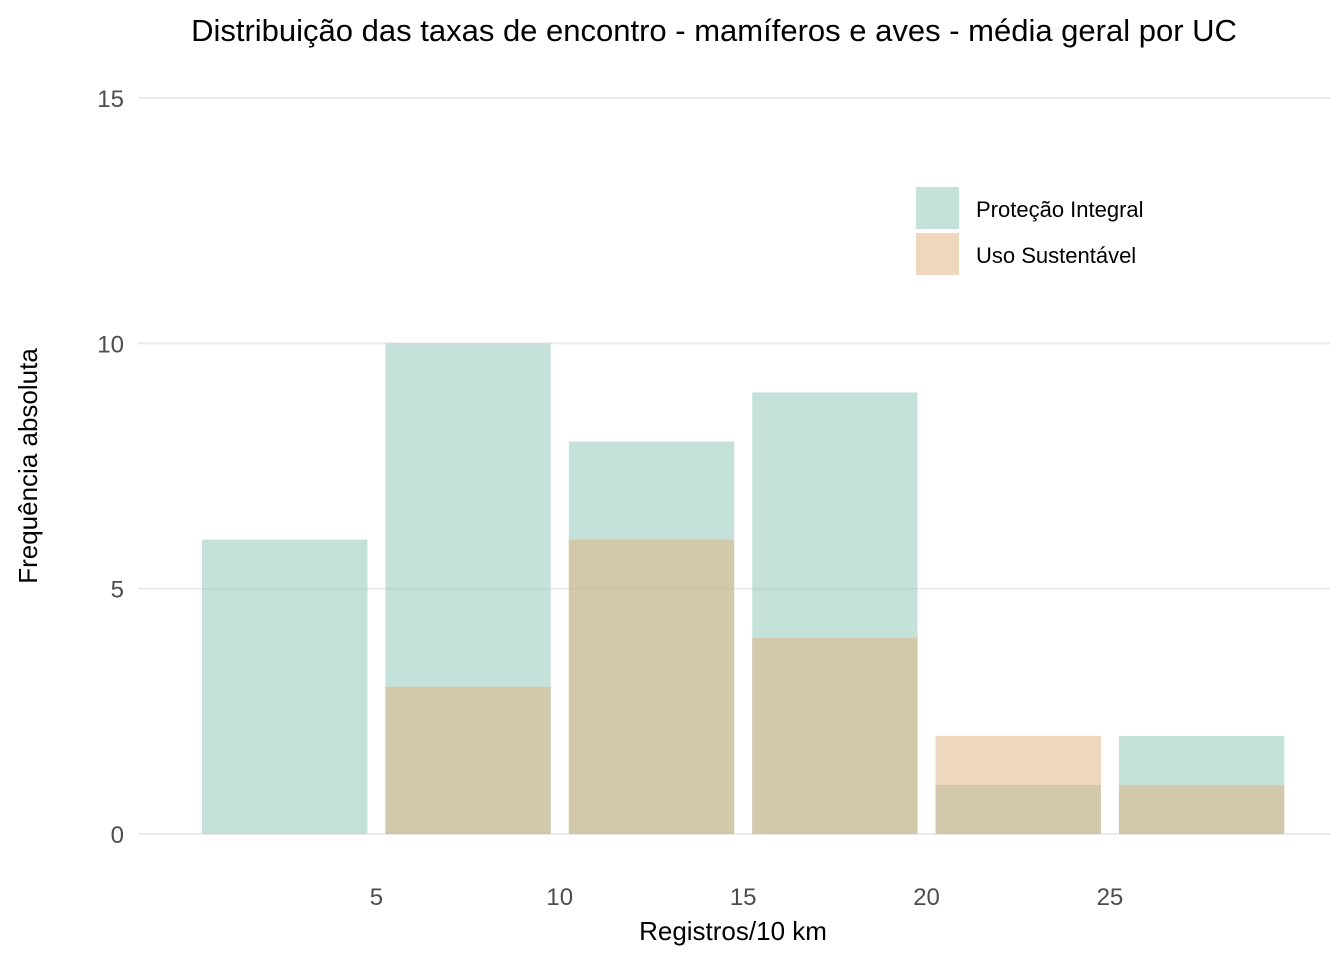 The image size is (1344, 960). I want to click on x-tick-label: 15, so click(743, 897).